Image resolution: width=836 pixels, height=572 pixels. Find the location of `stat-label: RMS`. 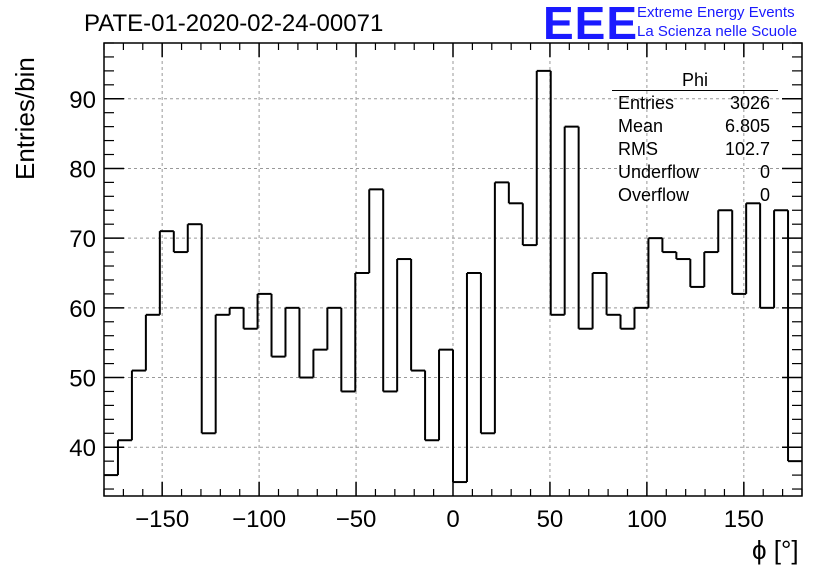

stat-label: RMS is located at coordinates (638, 149).